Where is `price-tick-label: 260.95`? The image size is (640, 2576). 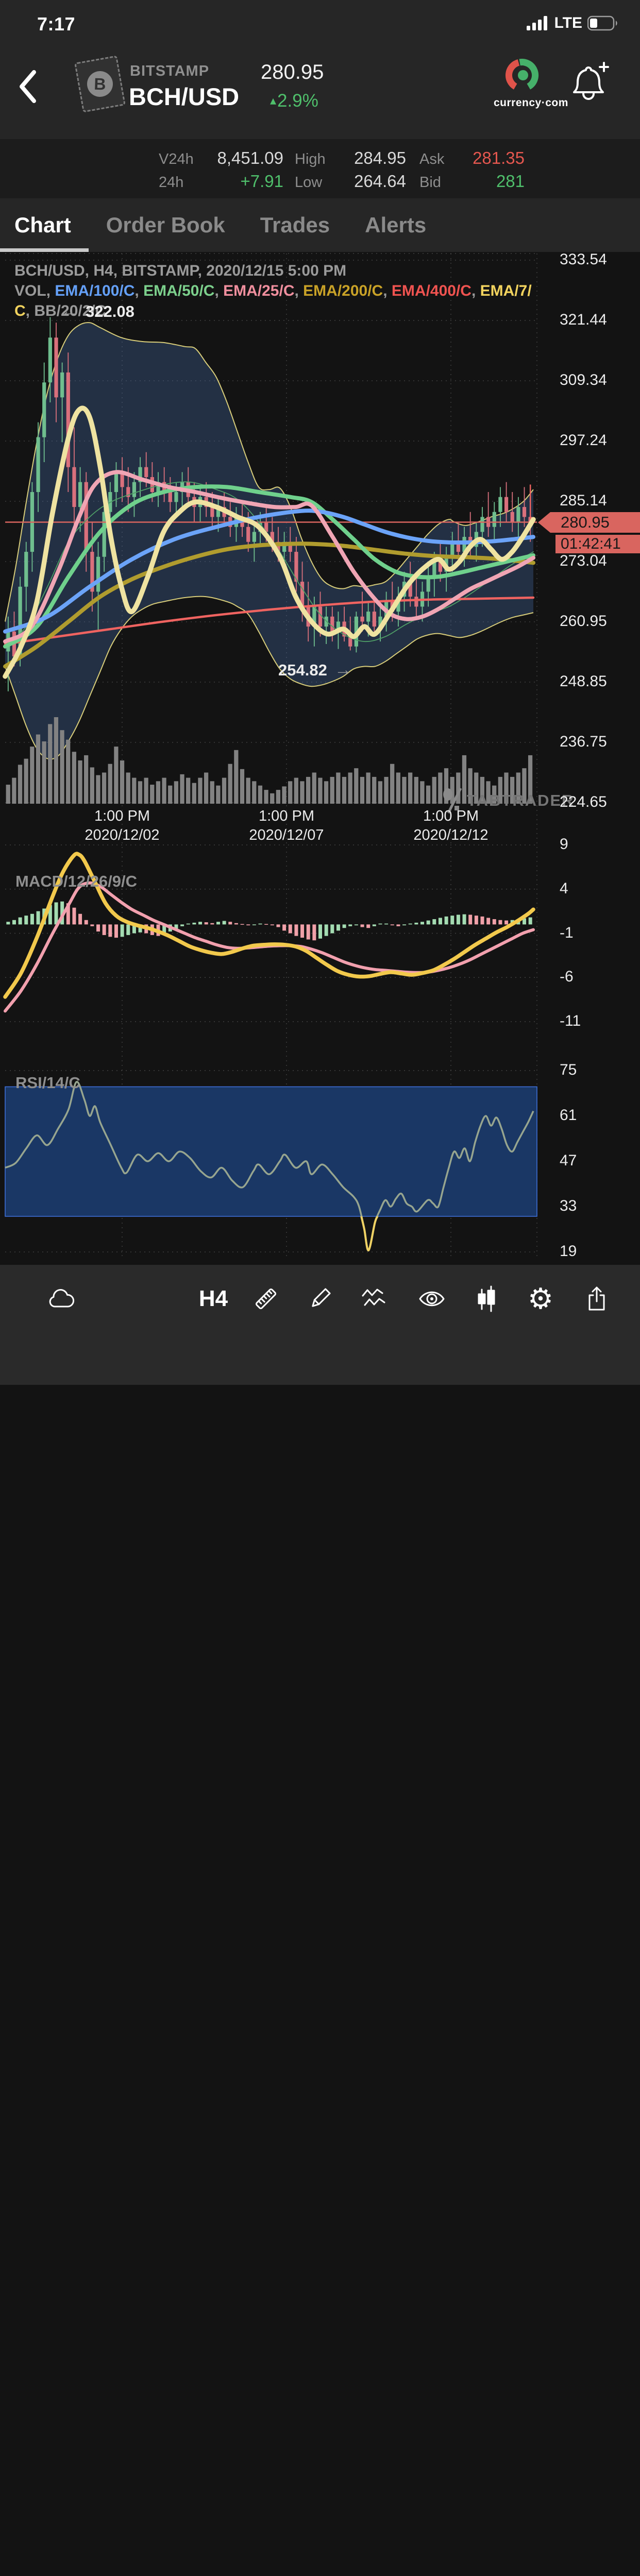 price-tick-label: 260.95 is located at coordinates (583, 621).